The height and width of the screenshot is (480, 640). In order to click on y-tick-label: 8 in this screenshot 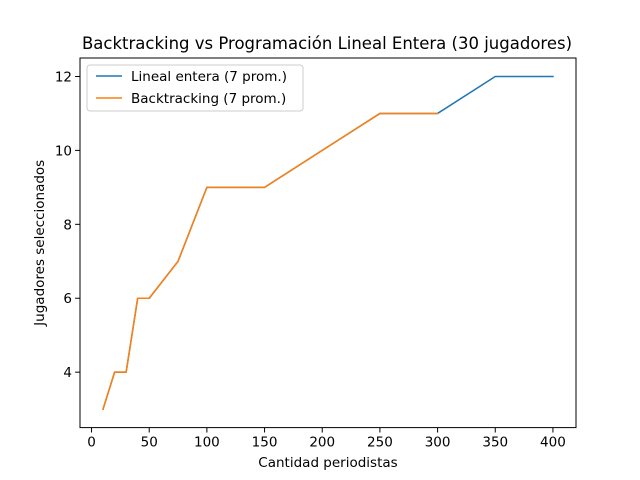, I will do `click(67, 225)`.